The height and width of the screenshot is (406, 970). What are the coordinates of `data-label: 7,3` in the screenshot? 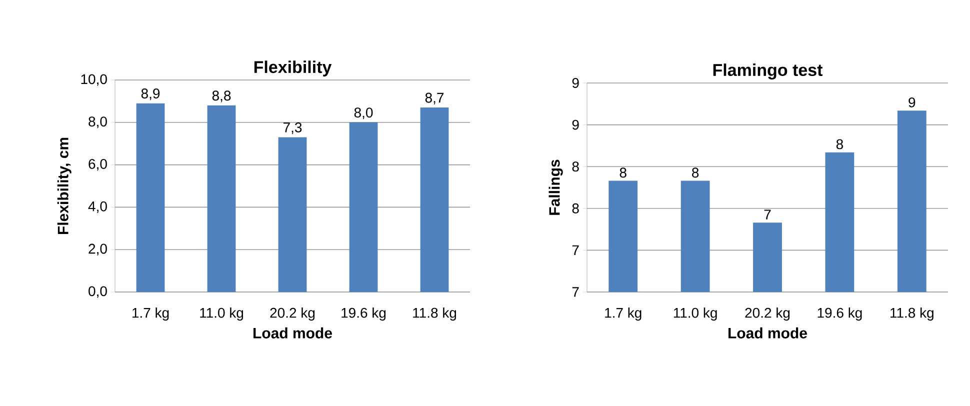 It's located at (292, 128).